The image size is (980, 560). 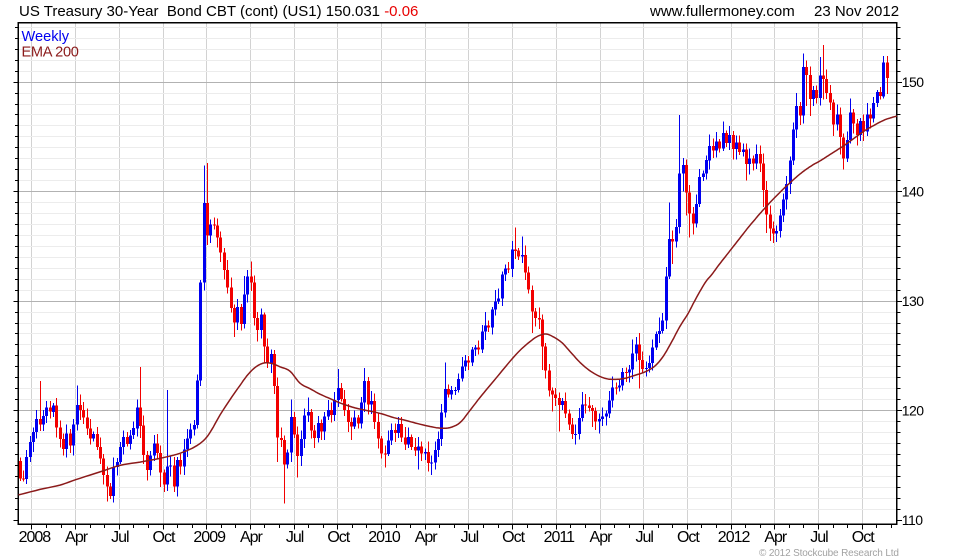 I want to click on svg-text: 120, so click(x=913, y=411).